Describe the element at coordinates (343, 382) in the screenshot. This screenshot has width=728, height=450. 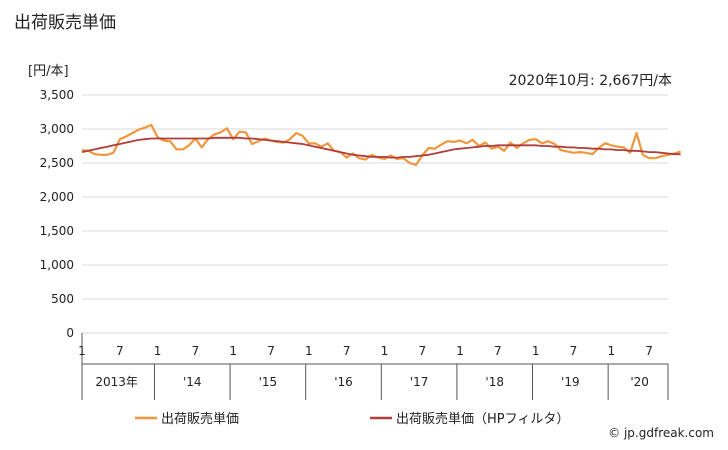
I see `year-label: '16` at that location.